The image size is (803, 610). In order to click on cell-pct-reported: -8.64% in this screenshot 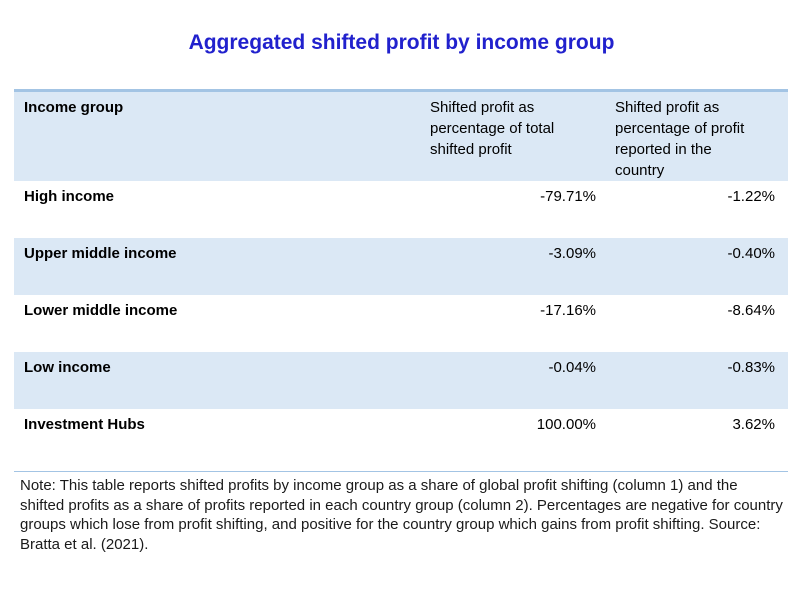, I will do `click(751, 310)`.